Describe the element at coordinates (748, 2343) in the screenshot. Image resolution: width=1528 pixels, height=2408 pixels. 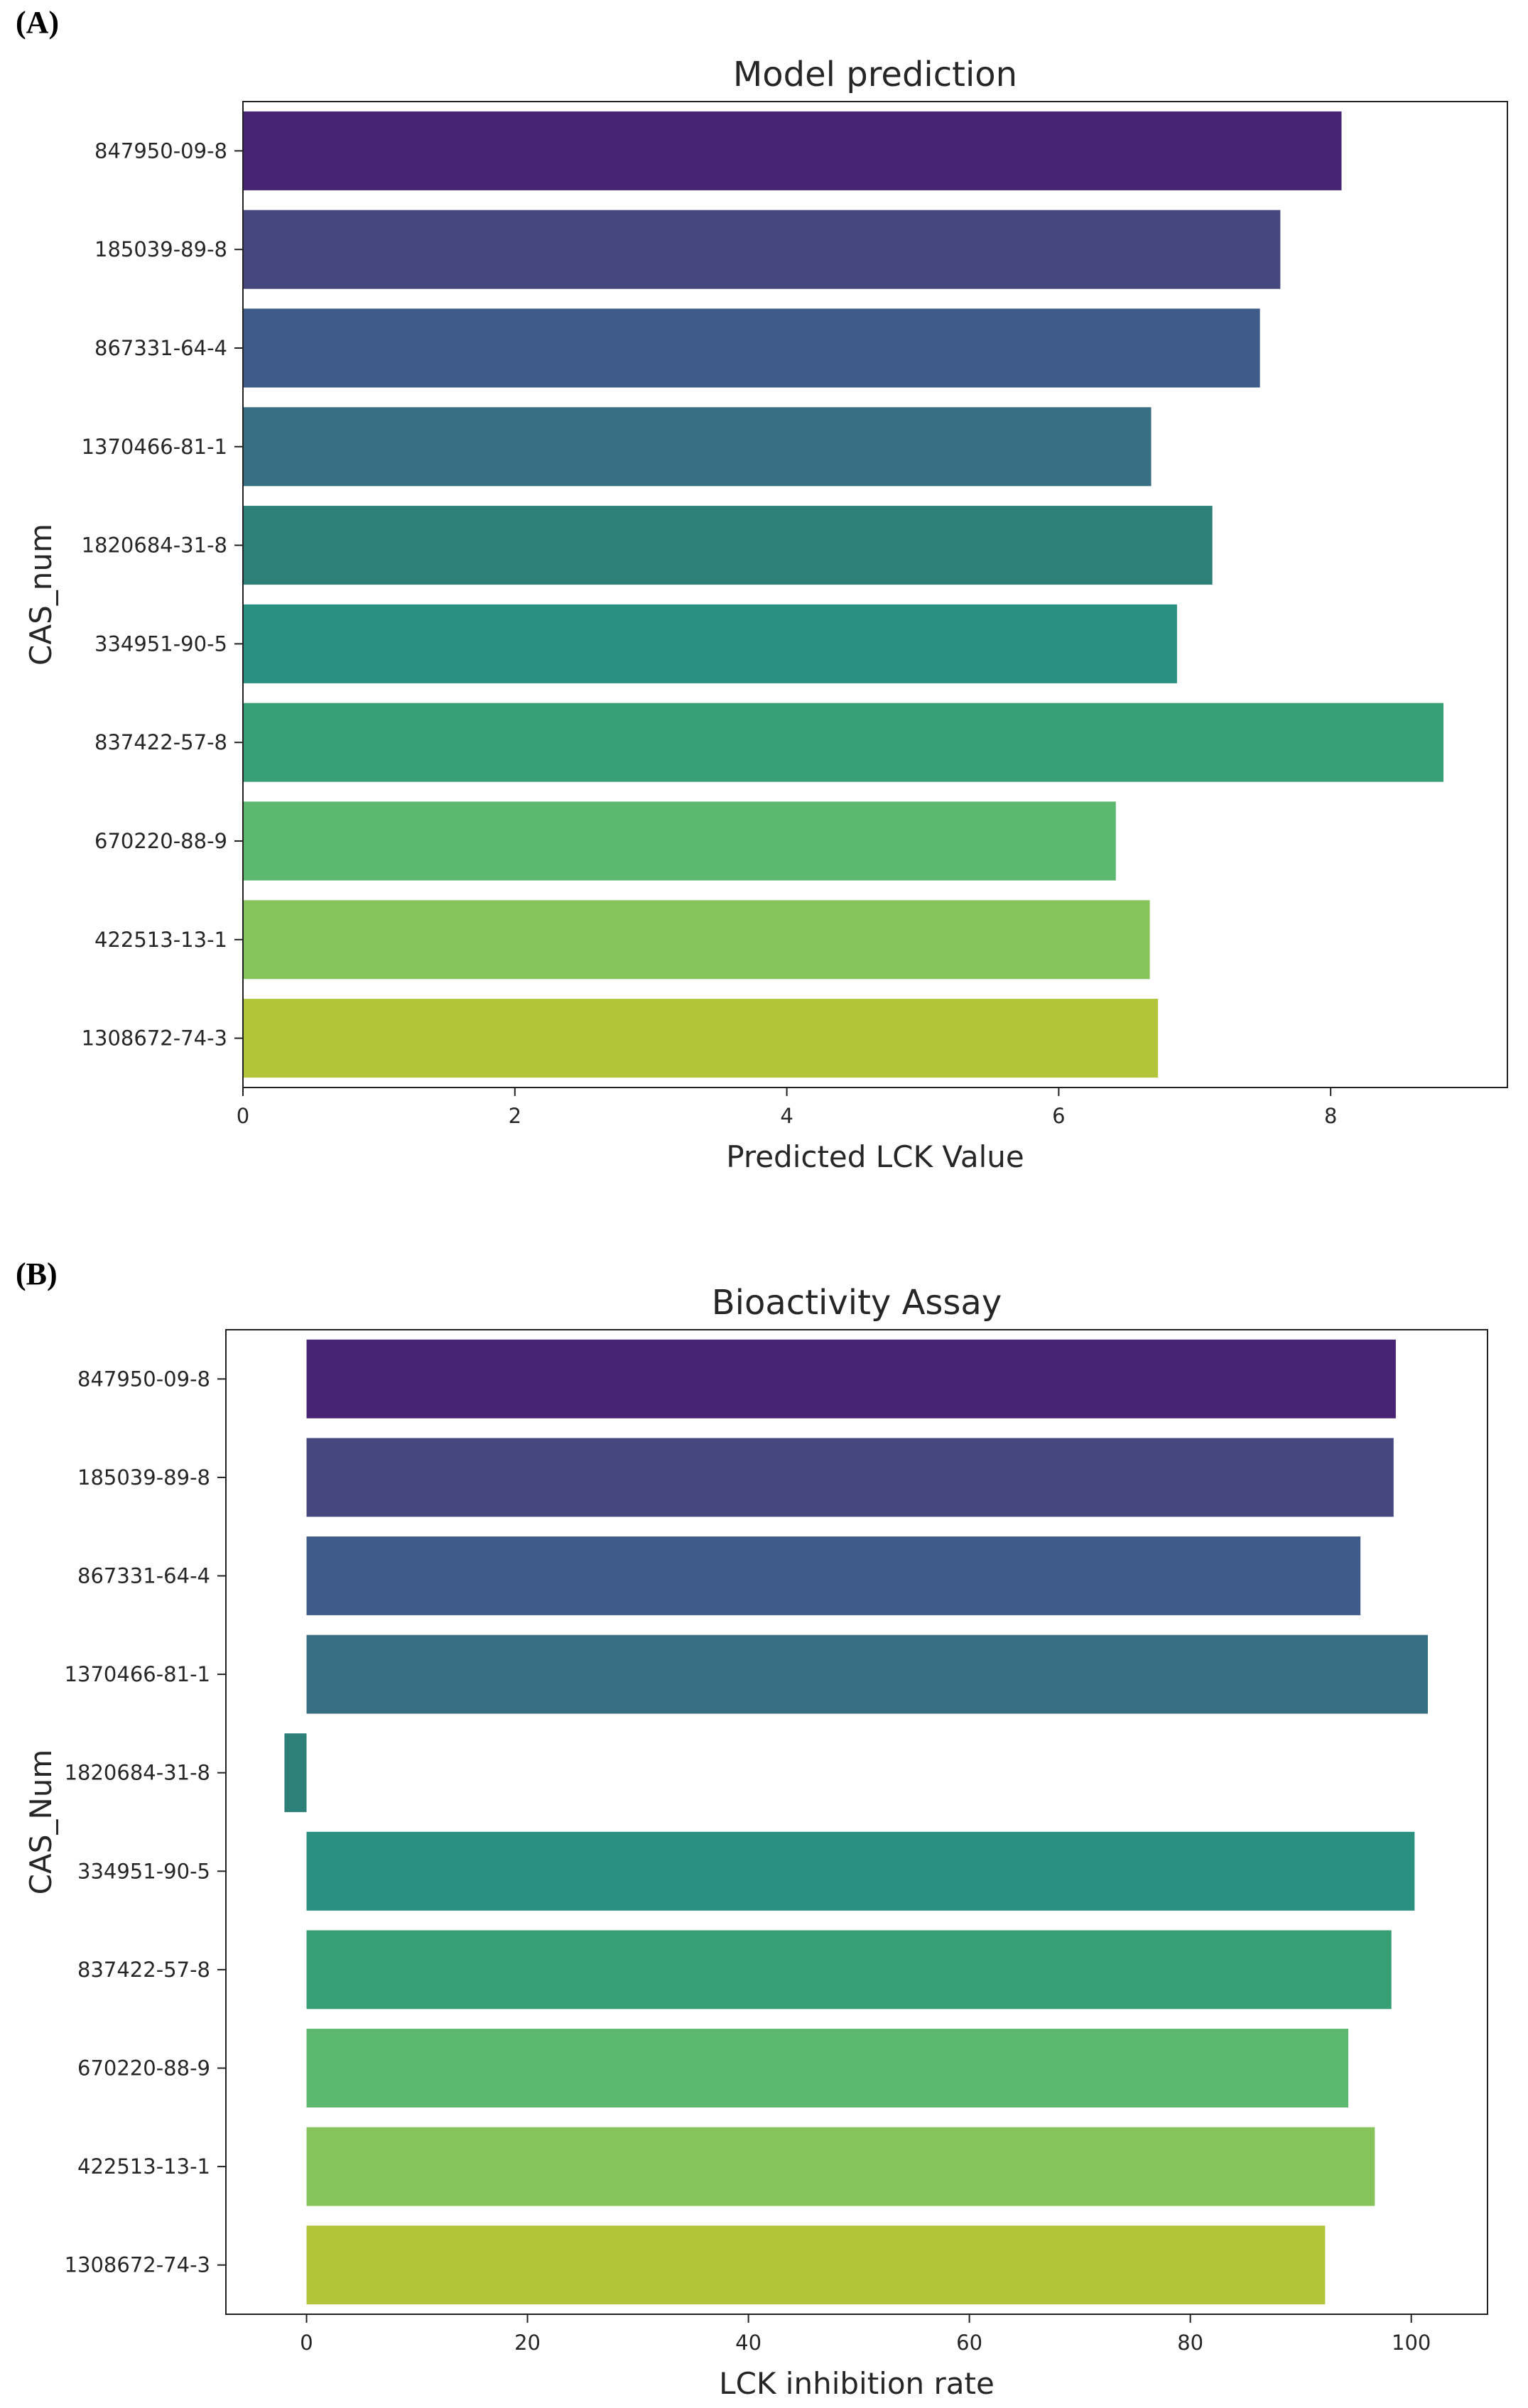
I see `x-tick-label: 40` at that location.